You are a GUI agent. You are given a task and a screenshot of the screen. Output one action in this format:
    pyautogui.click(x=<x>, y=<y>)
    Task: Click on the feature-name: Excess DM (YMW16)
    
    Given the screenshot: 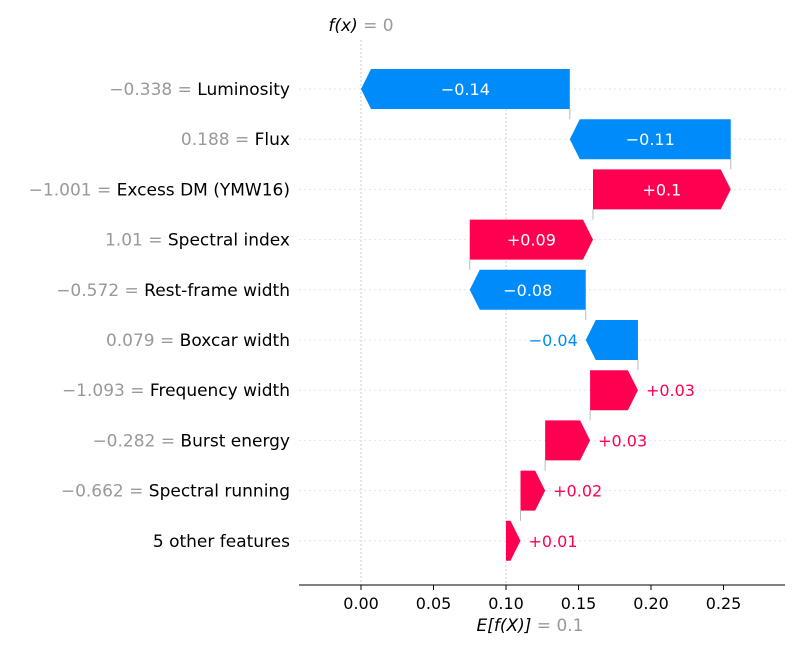 What is the action you would take?
    pyautogui.click(x=203, y=190)
    